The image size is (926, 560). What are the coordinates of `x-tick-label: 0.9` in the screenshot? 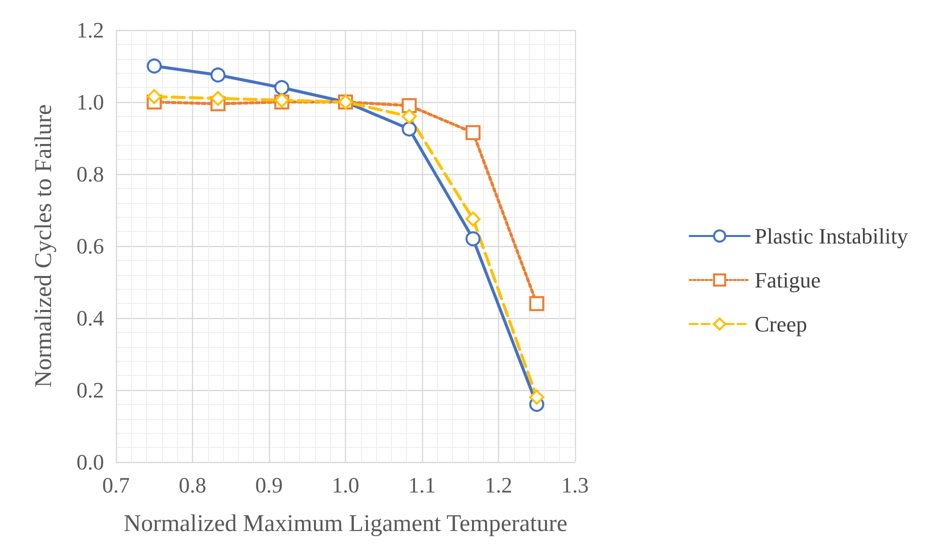 It's located at (269, 485).